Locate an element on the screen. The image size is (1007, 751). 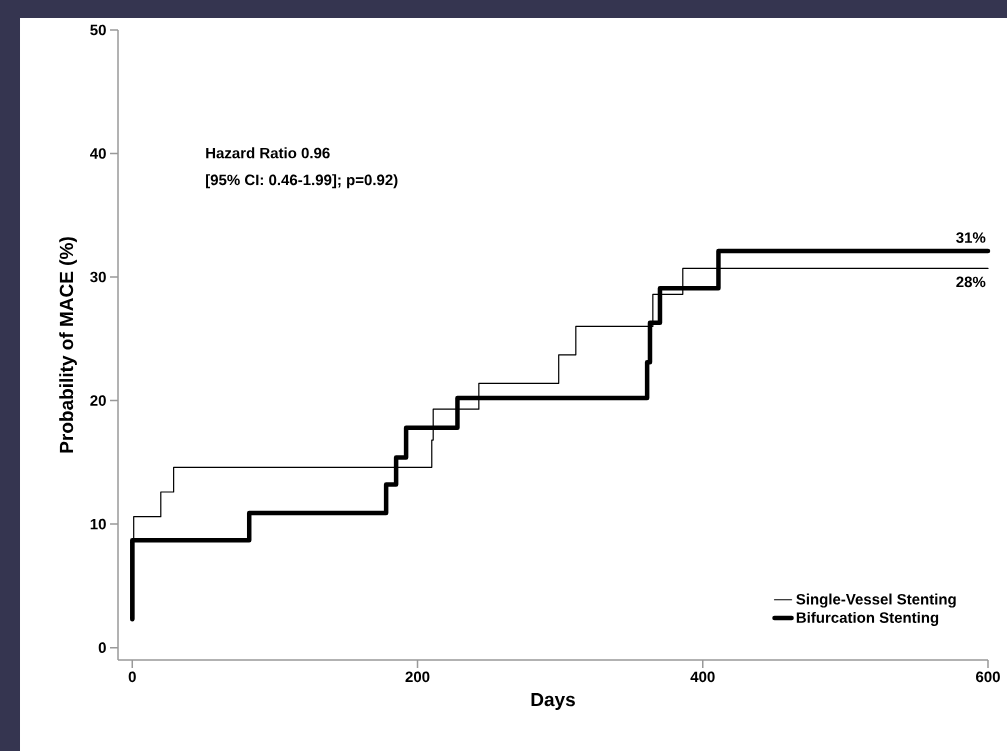
y-tick-label: 20 is located at coordinates (98, 400).